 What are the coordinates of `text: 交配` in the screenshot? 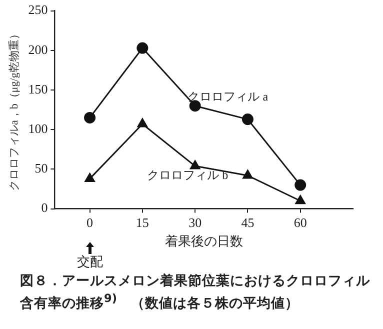 It's located at (89, 261).